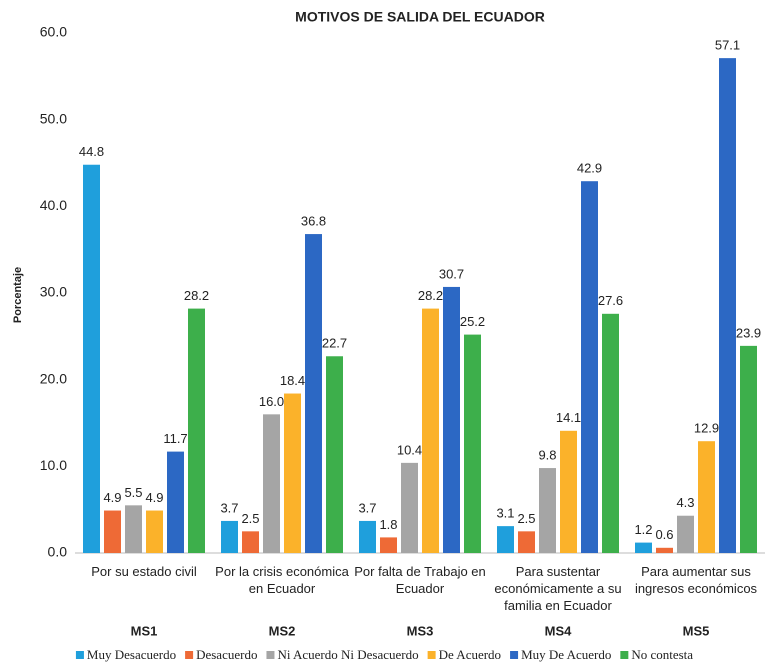 This screenshot has width=772, height=663. I want to click on group-label: MS1, so click(144, 630).